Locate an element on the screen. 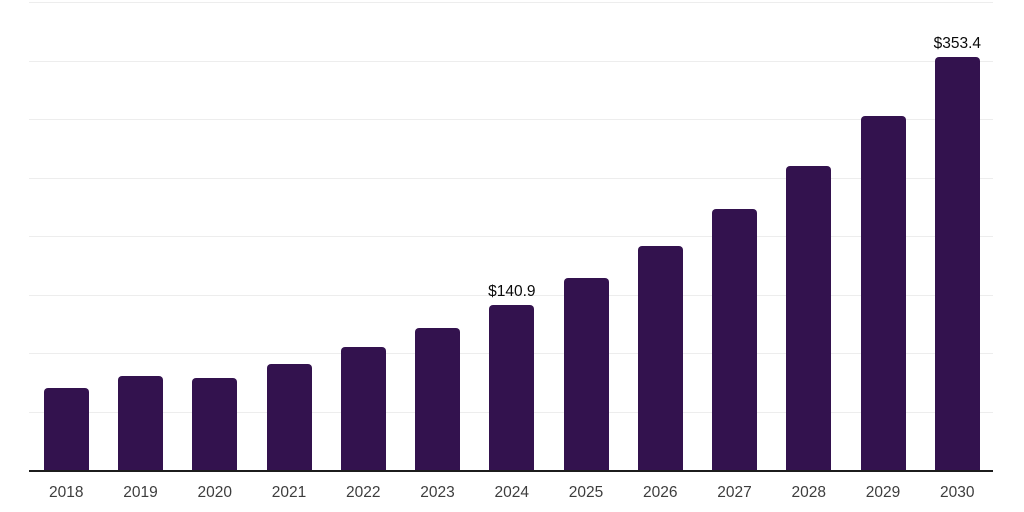 This screenshot has height=512, width=1024. x-axis-label-2028: 2028 is located at coordinates (809, 492).